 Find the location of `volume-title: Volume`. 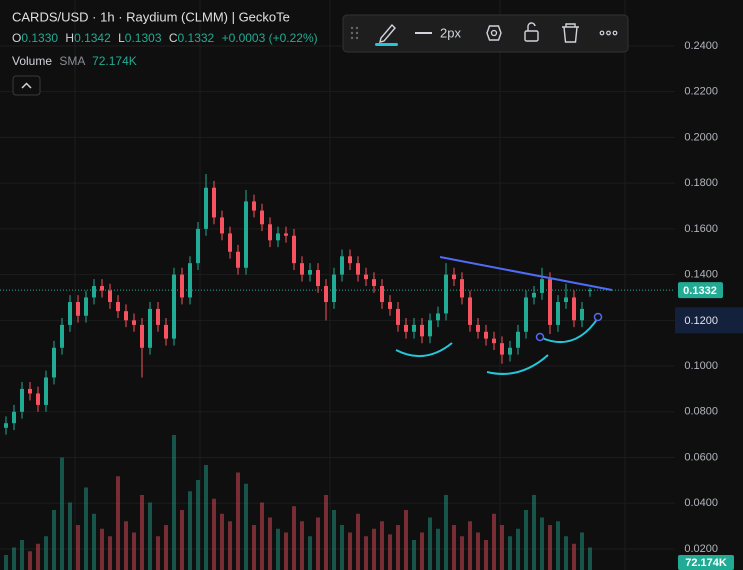

volume-title: Volume is located at coordinates (32, 61).